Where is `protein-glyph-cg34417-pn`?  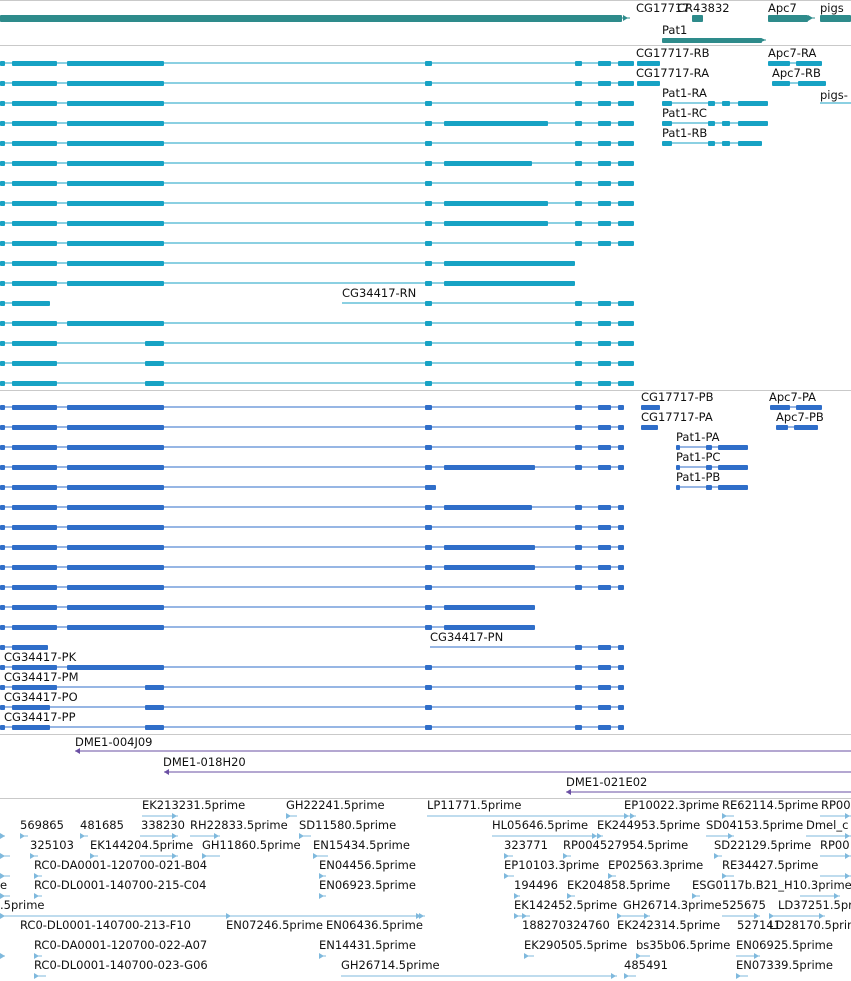
protein-glyph-cg34417-pn is located at coordinates (527, 647).